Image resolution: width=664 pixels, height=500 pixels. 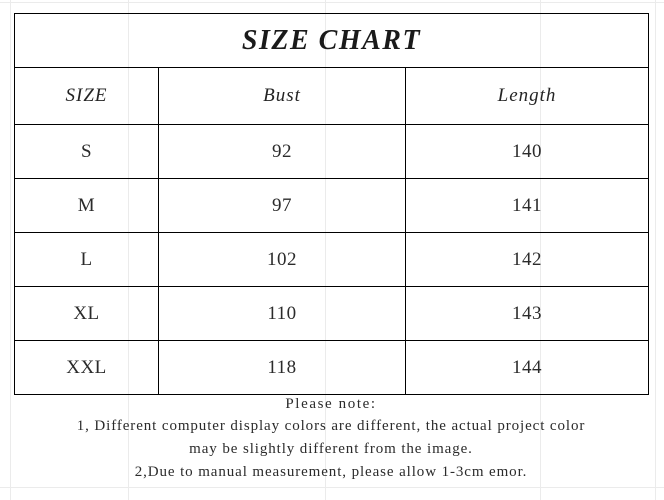 What do you see at coordinates (527, 367) in the screenshot?
I see `cell-length: 144` at bounding box center [527, 367].